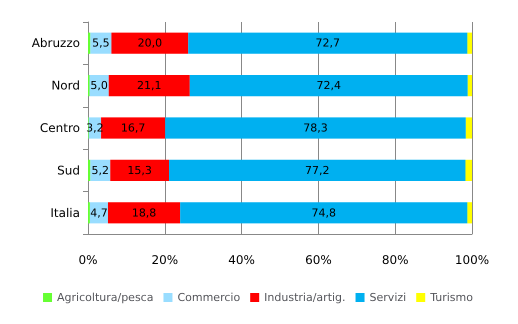  What do you see at coordinates (318, 260) in the screenshot?
I see `x-tick-label: 60%` at bounding box center [318, 260].